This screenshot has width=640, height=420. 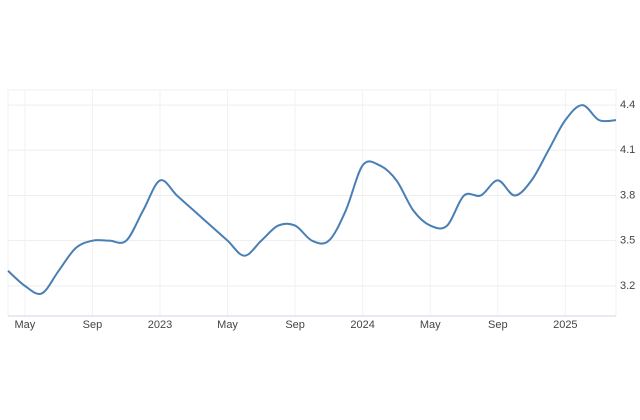 I want to click on x-tick-label: 2024, so click(x=362, y=325).